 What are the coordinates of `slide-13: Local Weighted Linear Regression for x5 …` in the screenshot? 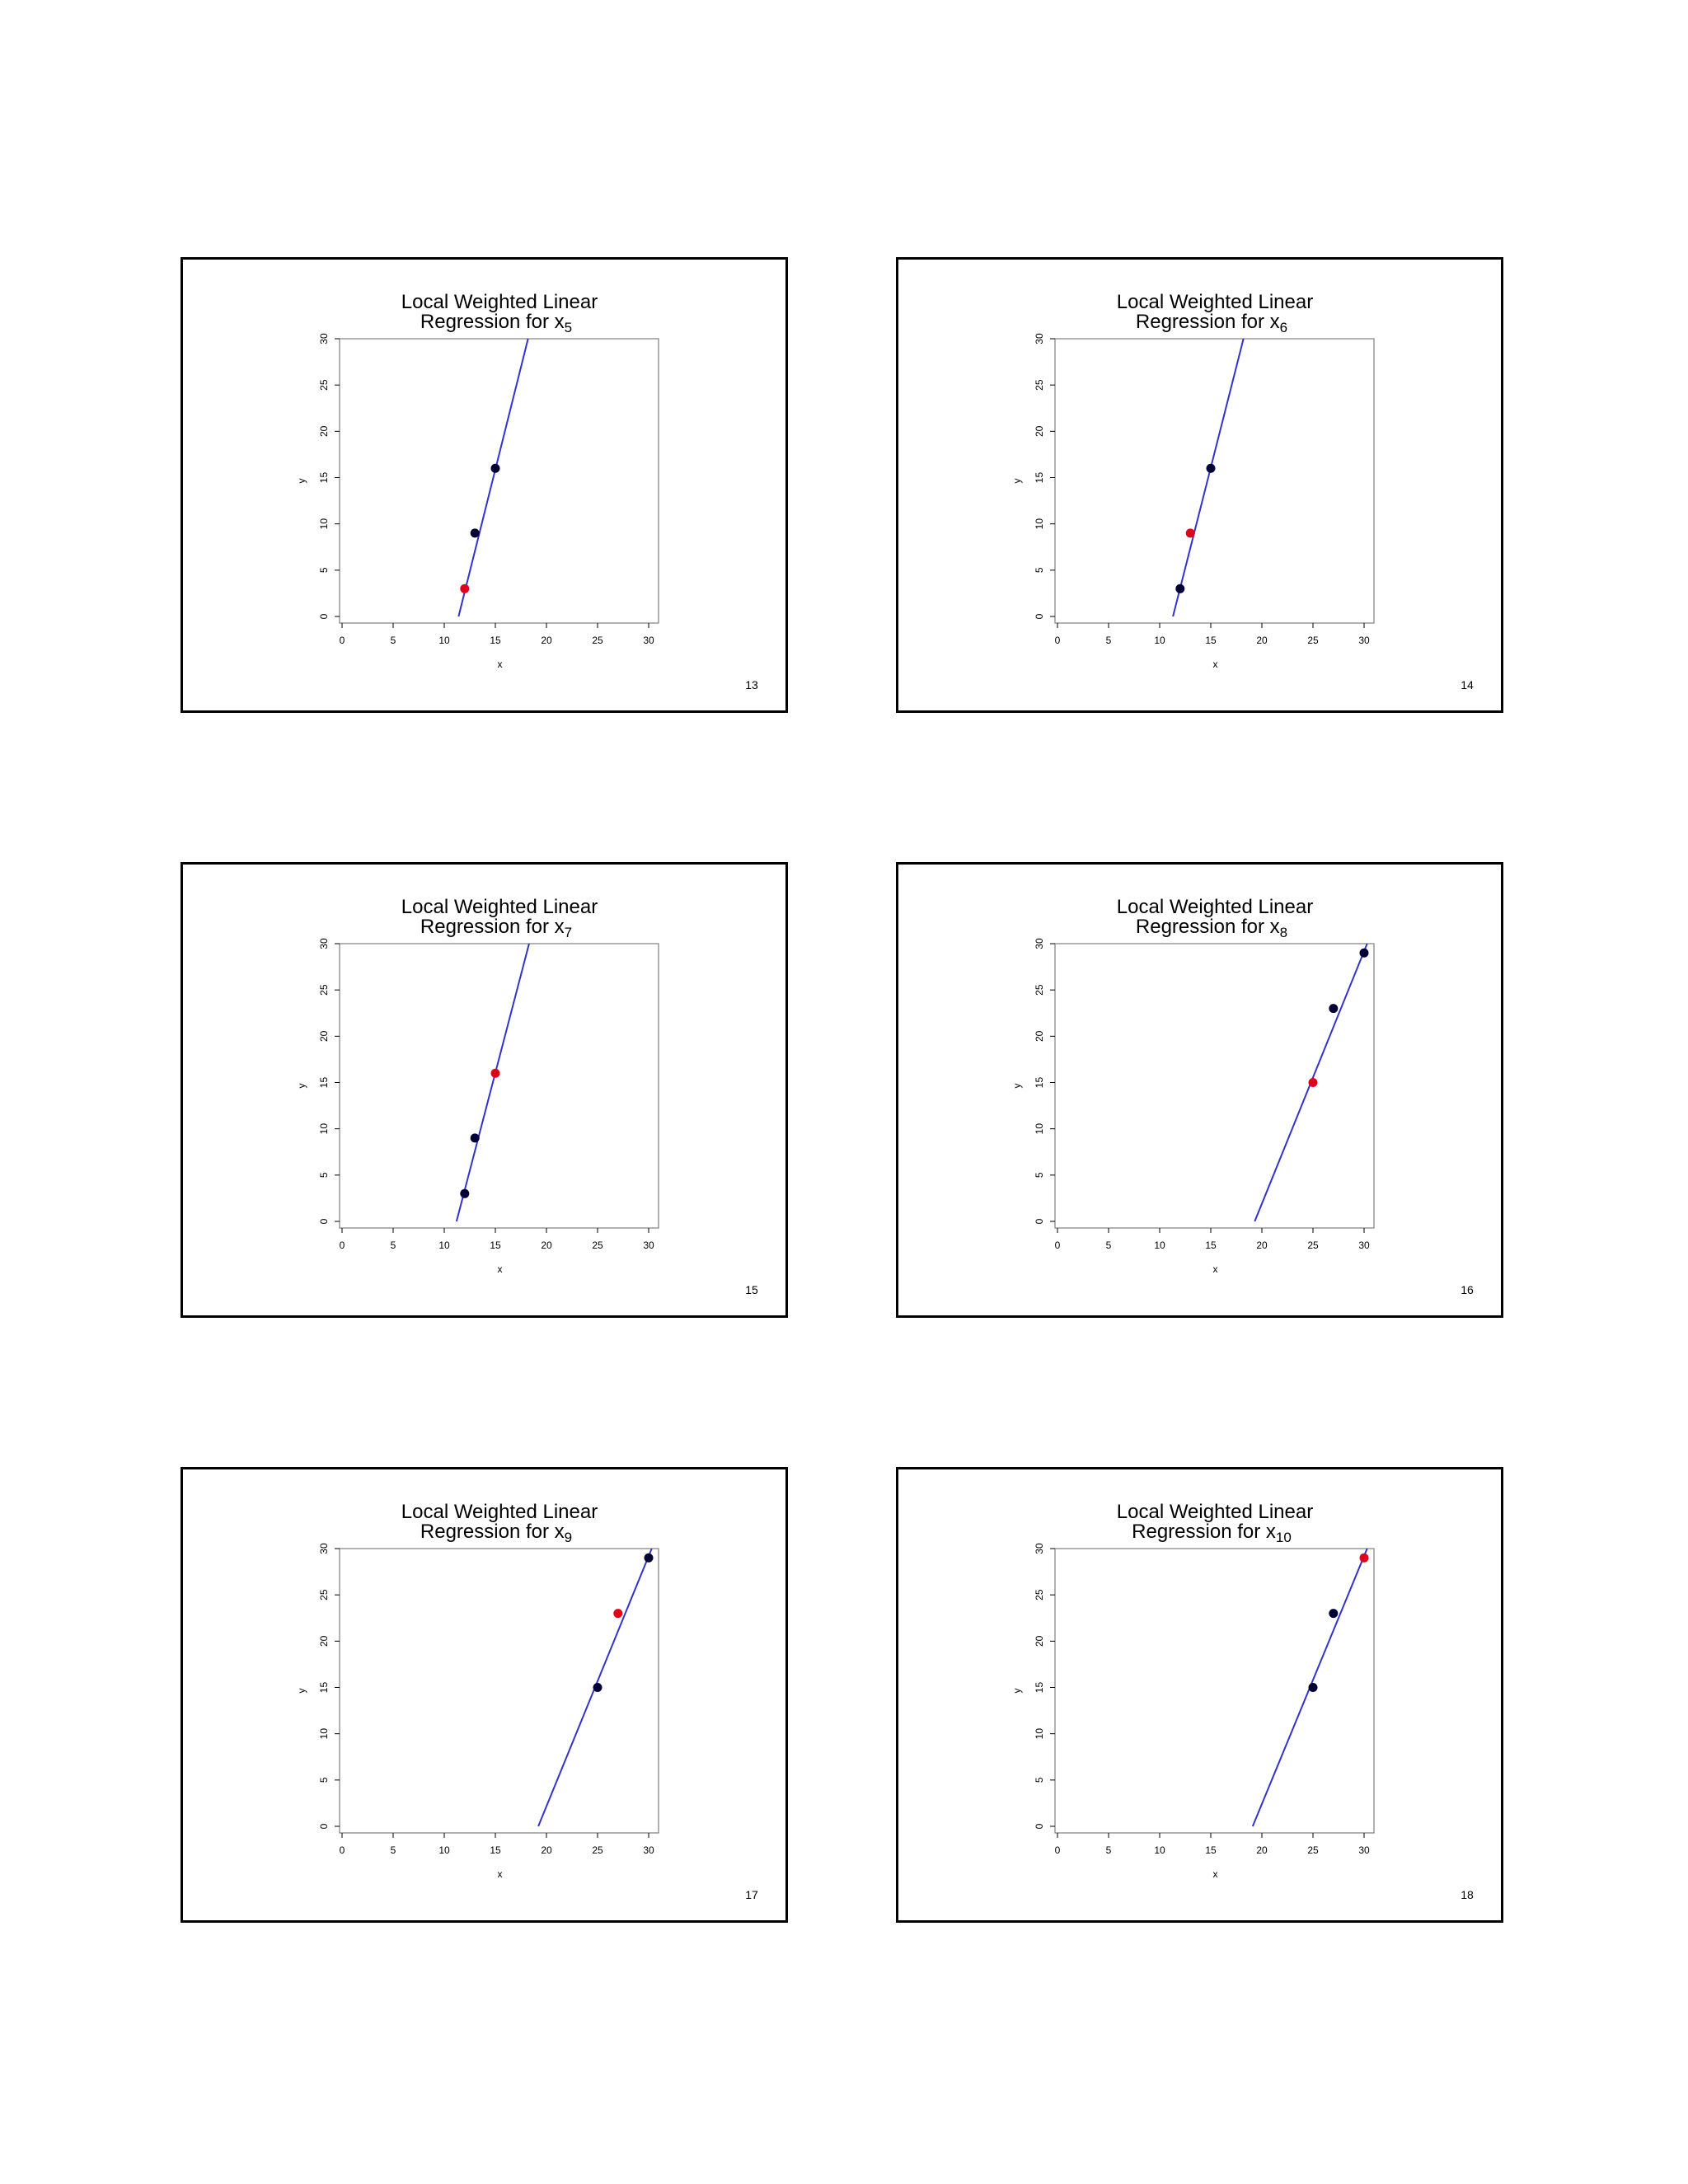 It's located at (485, 485).